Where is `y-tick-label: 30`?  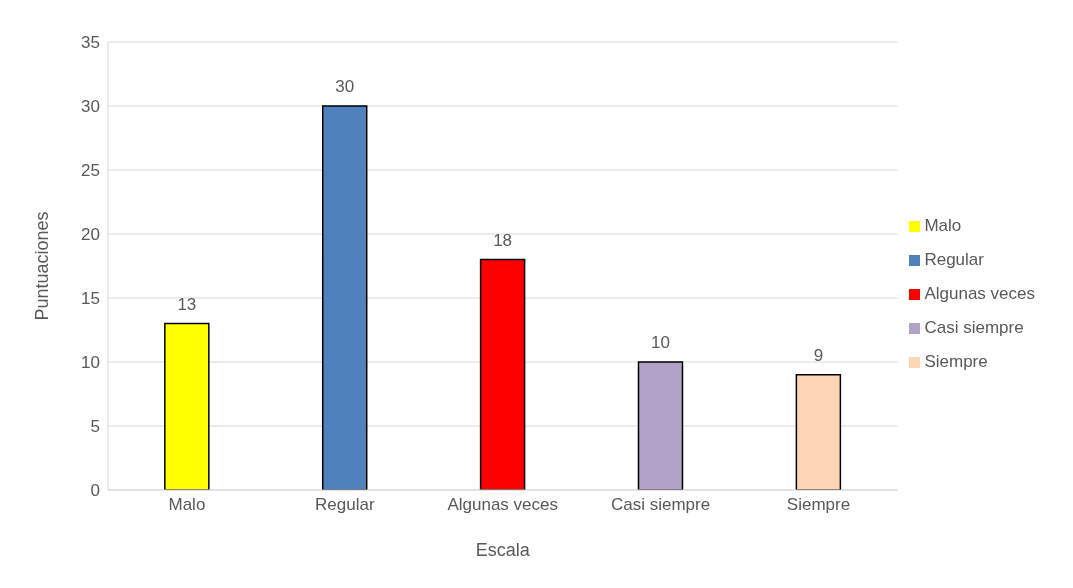
y-tick-label: 30 is located at coordinates (90, 107).